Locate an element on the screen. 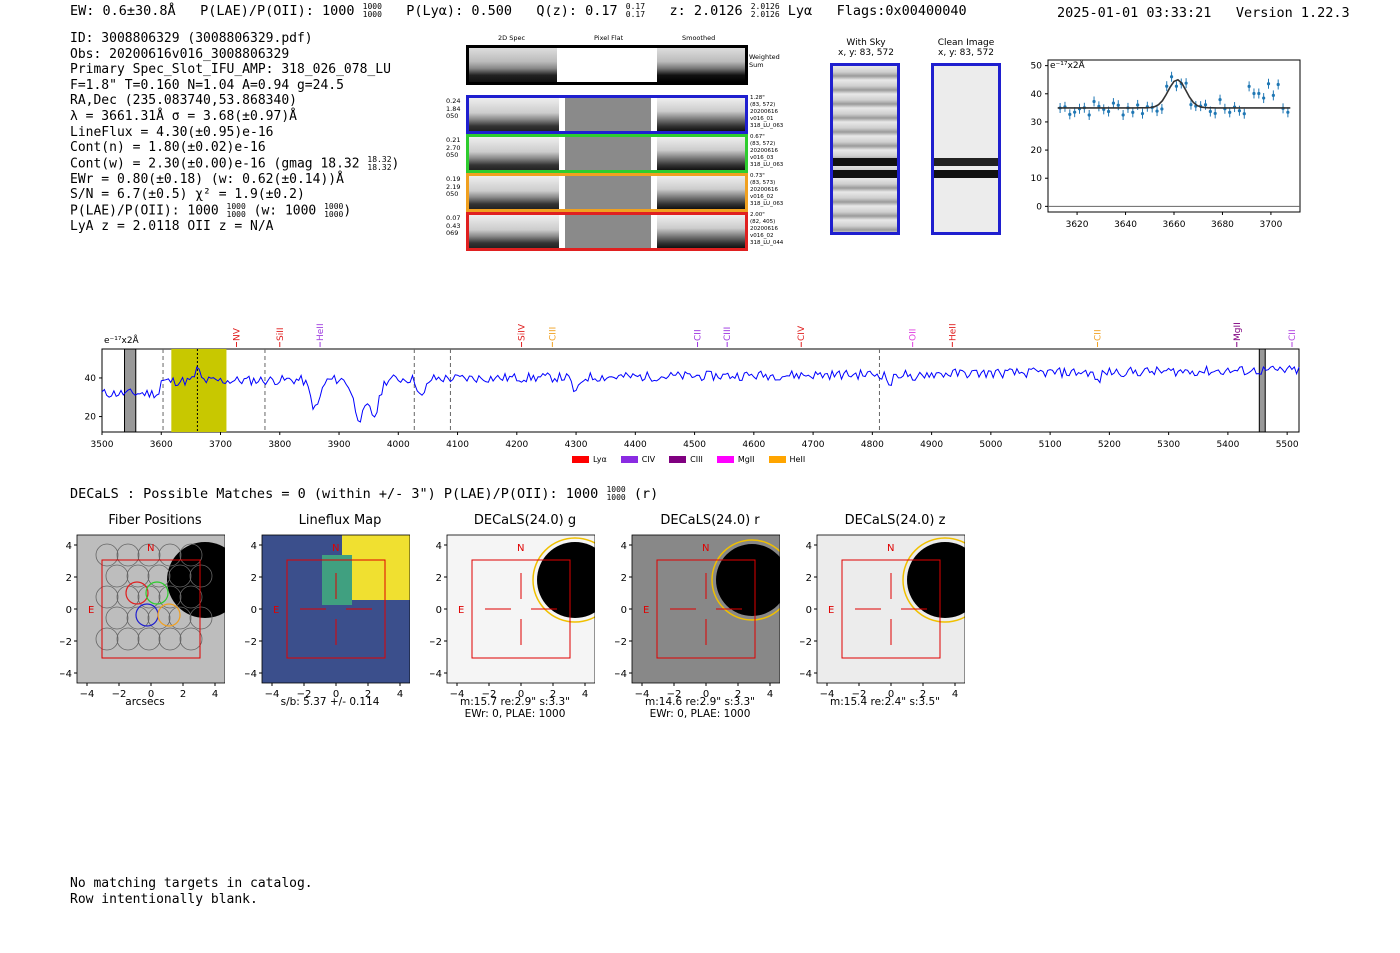 This screenshot has width=1400, height=953. lineflux-mid is located at coordinates (337, 580).